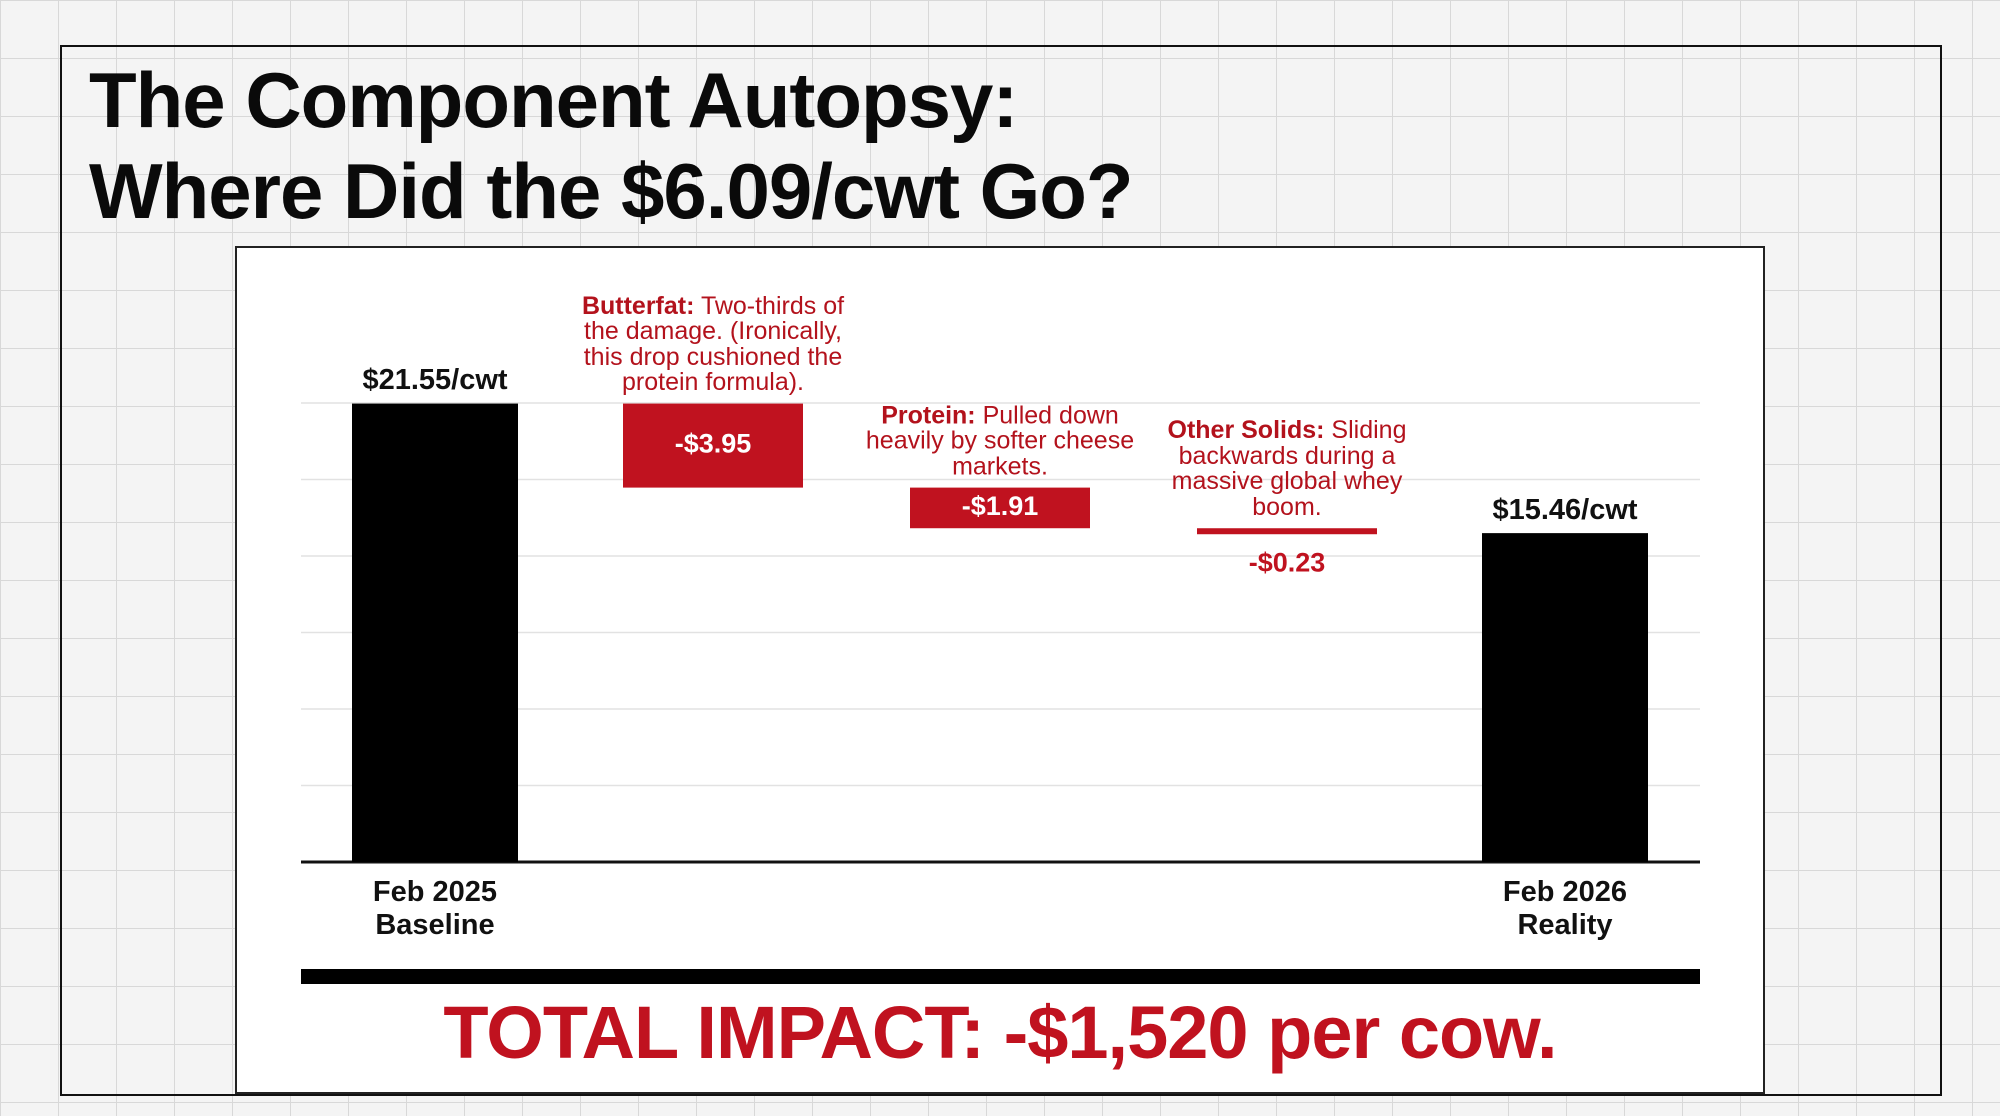  I want to click on value-label: -$1.91, so click(1000, 506).